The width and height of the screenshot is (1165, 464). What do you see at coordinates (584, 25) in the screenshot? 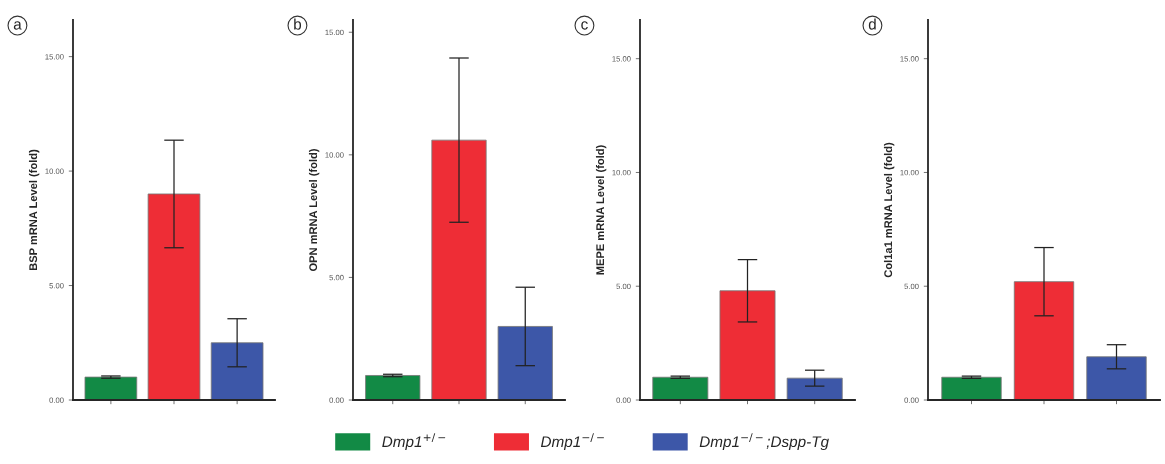
I see `chart-title: c` at bounding box center [584, 25].